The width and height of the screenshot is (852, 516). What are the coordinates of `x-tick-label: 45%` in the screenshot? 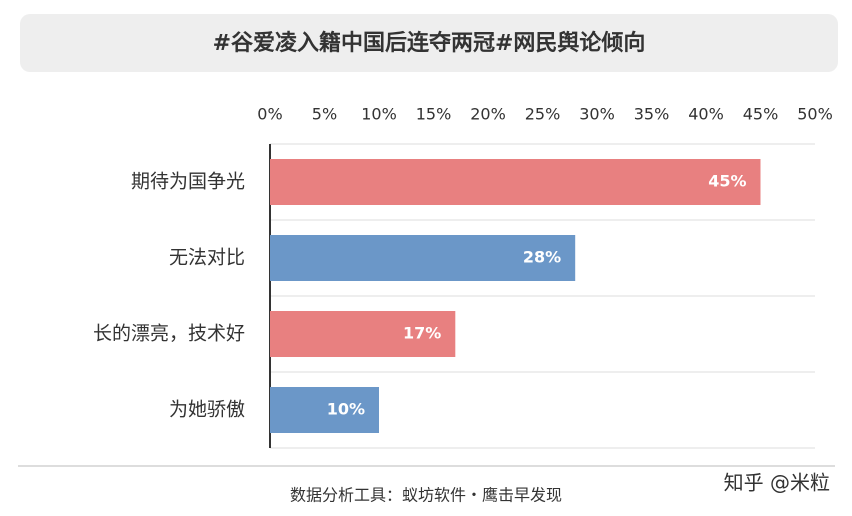 It's located at (761, 114).